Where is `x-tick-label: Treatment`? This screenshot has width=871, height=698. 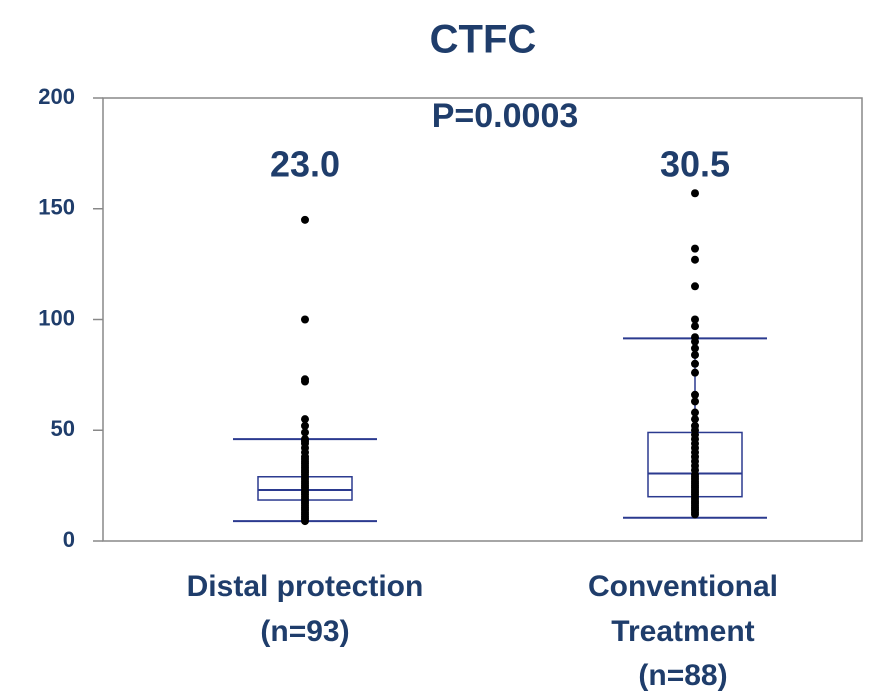
x-tick-label: Treatment is located at coordinates (682, 631).